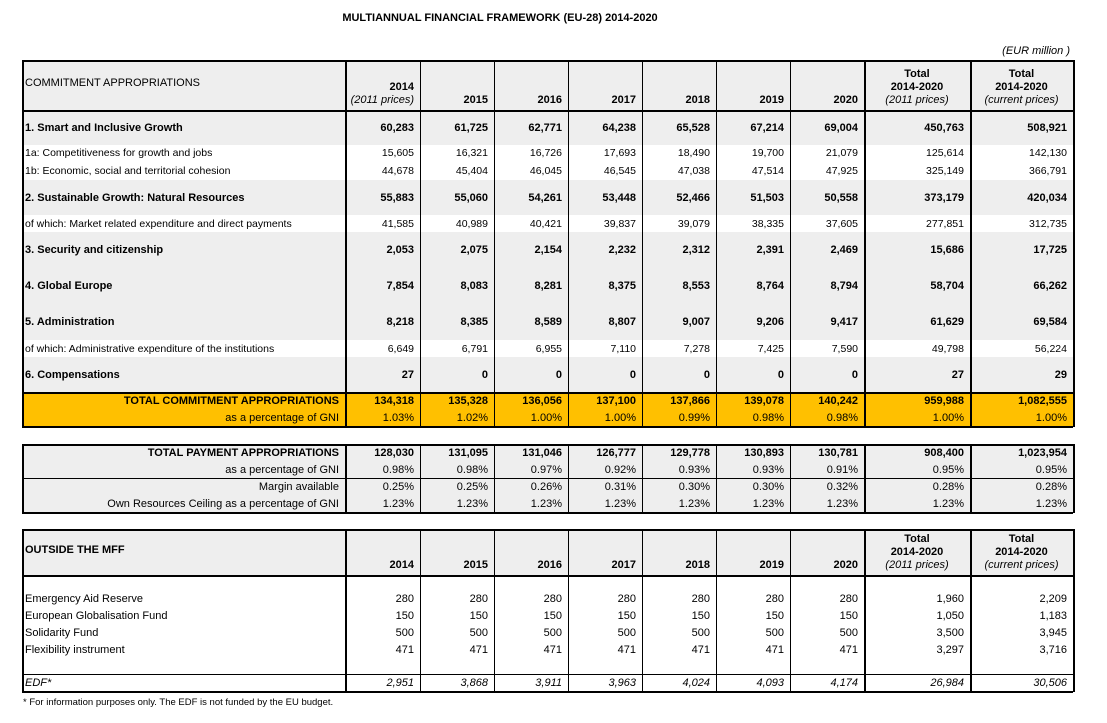 The width and height of the screenshot is (1107, 723). I want to click on cell-value: 39,837, so click(619, 223).